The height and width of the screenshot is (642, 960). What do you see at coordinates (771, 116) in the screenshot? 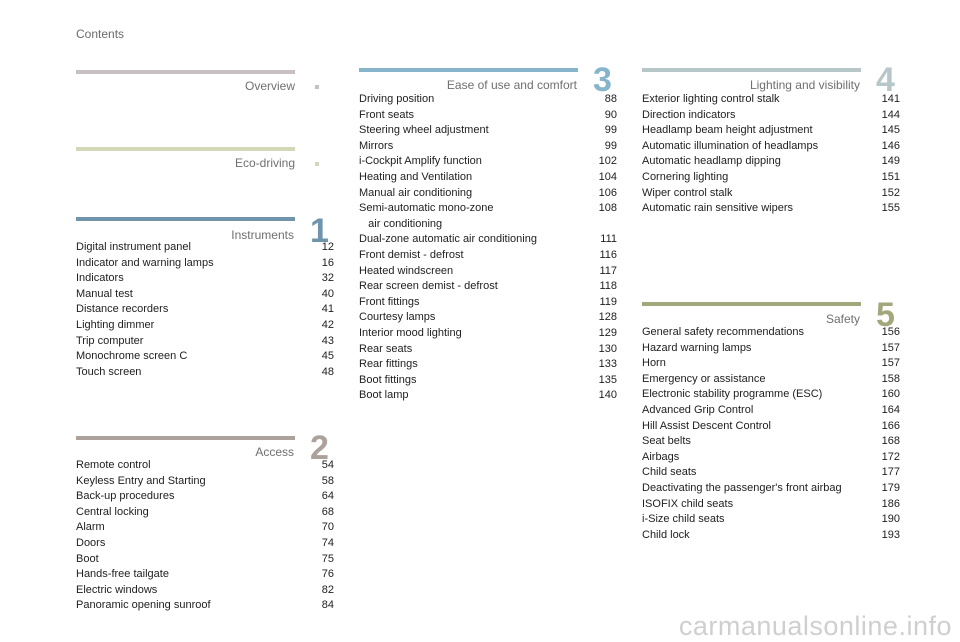
I see `toc-entry: Direction indicators 144` at bounding box center [771, 116].